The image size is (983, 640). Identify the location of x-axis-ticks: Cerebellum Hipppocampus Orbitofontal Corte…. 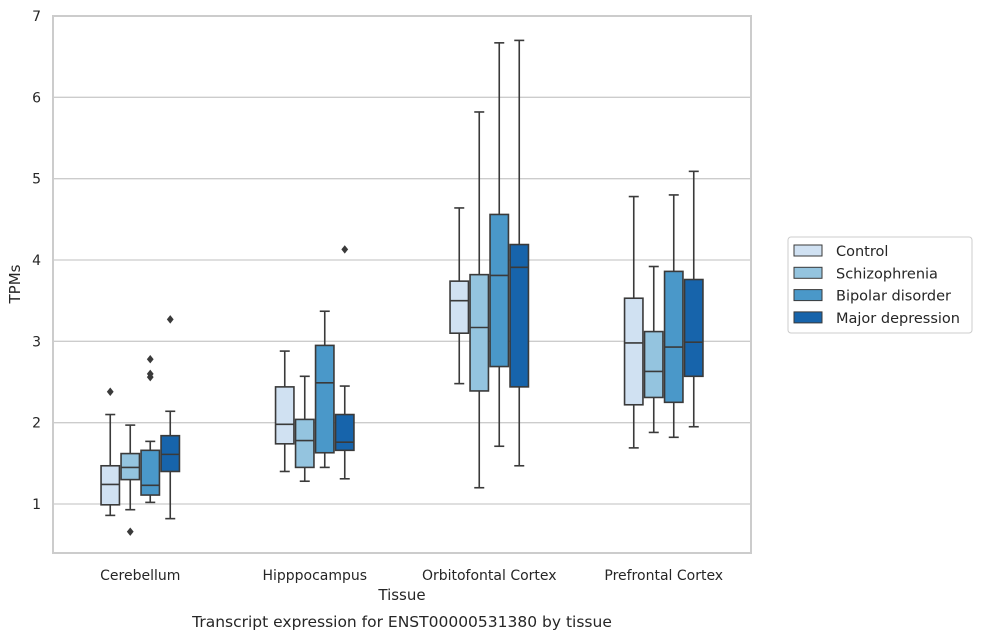
(411, 576).